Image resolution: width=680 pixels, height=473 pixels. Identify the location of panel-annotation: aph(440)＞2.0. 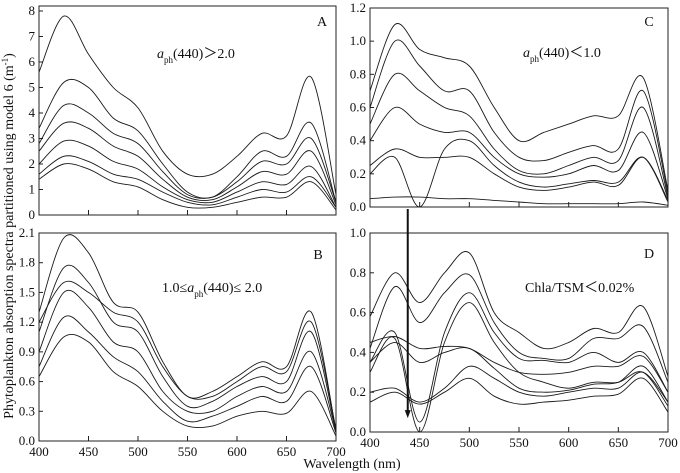
(196, 56).